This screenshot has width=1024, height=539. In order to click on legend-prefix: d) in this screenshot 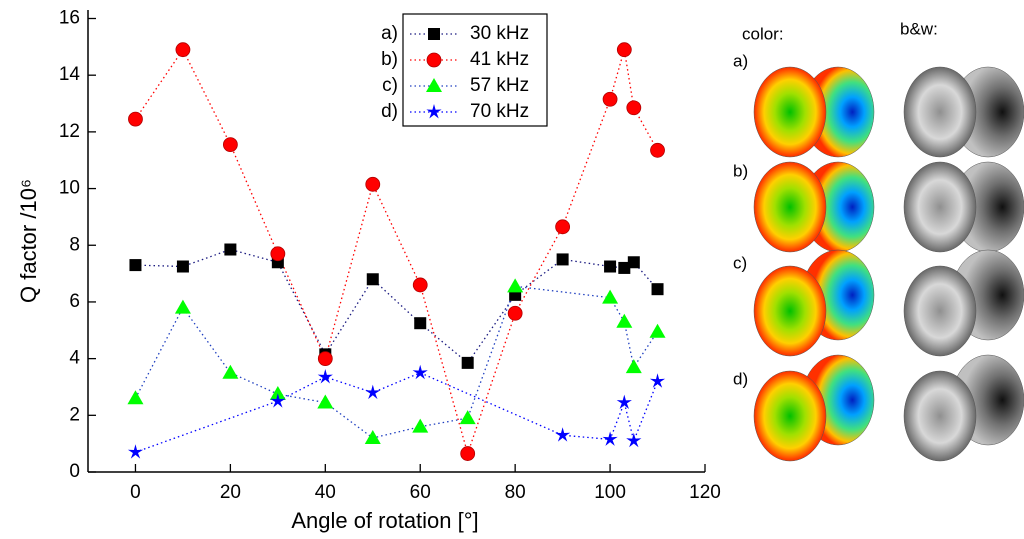, I will do `click(389, 111)`.